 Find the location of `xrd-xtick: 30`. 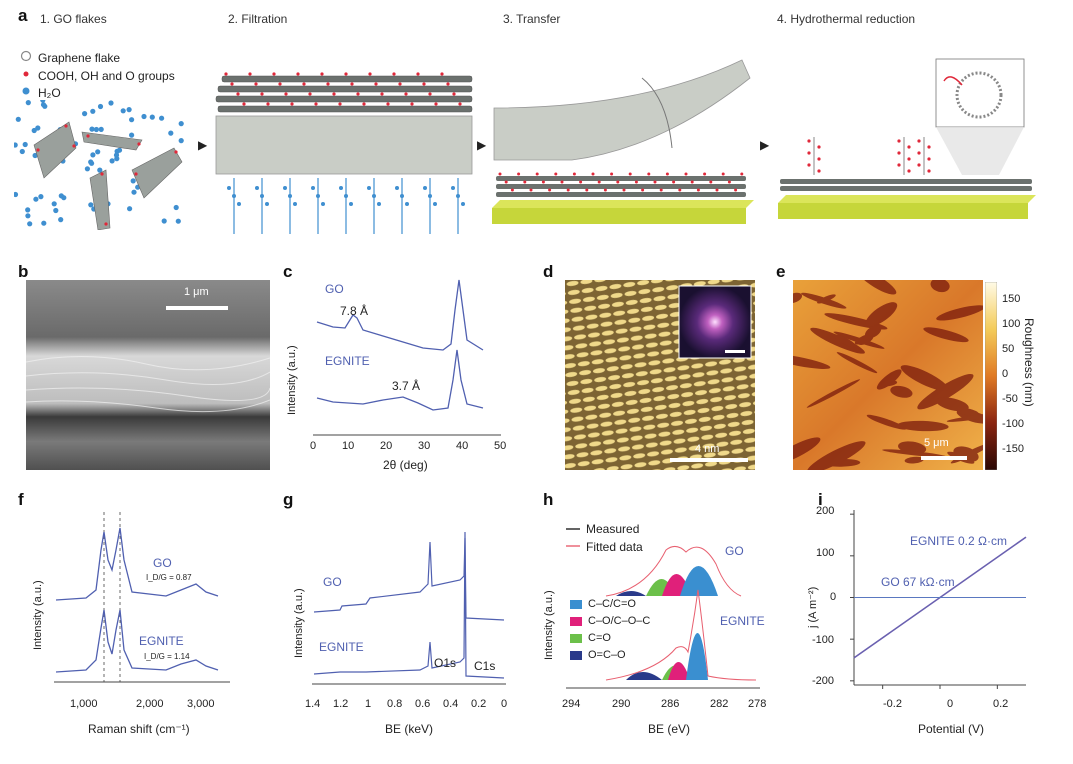

xrd-xtick: 30 is located at coordinates (424, 446).